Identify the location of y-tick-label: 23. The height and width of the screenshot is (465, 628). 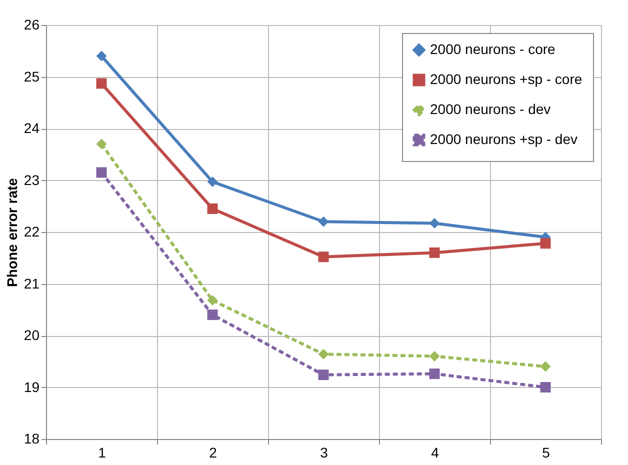
(32, 180).